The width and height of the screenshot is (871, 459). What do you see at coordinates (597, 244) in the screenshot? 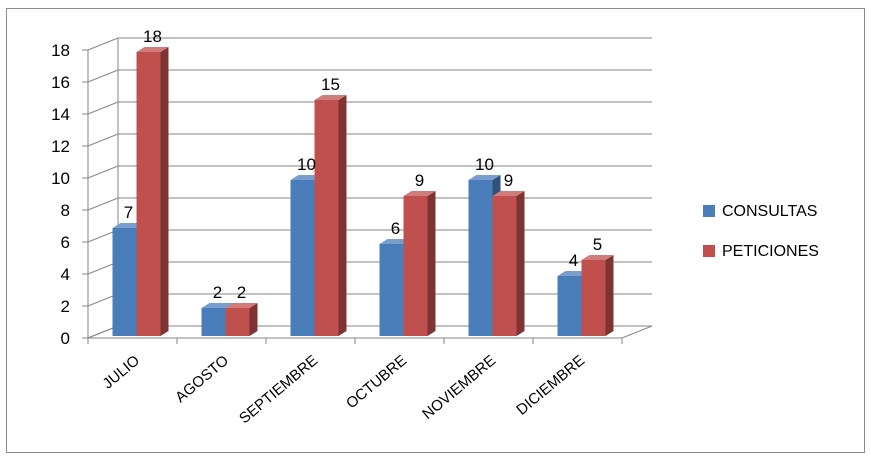
I see `data-label: 5` at bounding box center [597, 244].